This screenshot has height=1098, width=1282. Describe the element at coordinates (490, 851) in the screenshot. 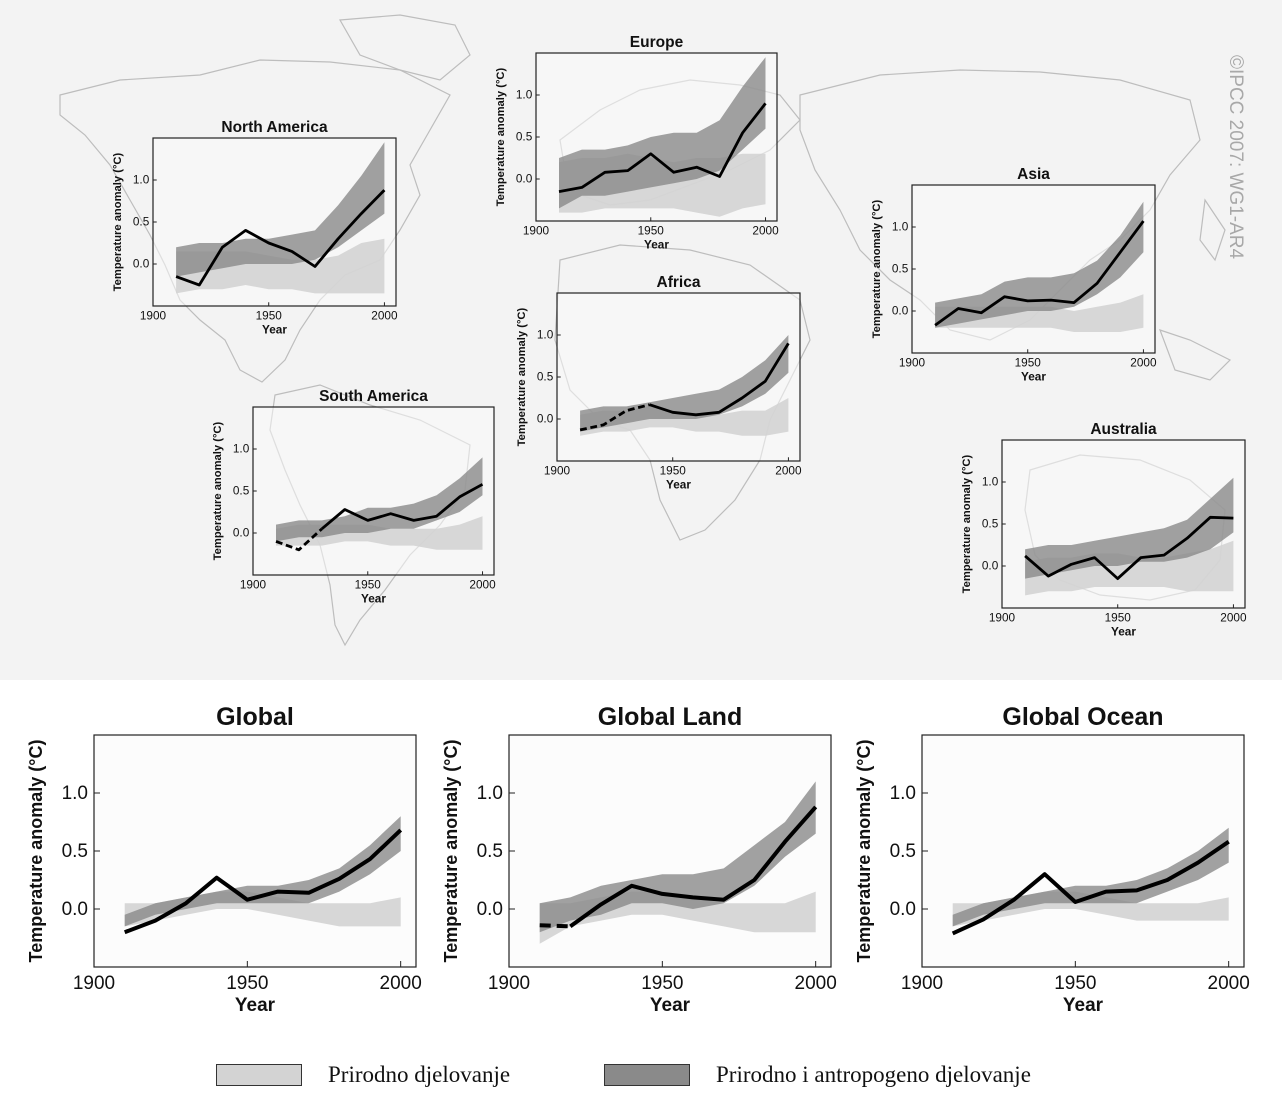

I see `global-land-ytick-label: 0.5` at that location.